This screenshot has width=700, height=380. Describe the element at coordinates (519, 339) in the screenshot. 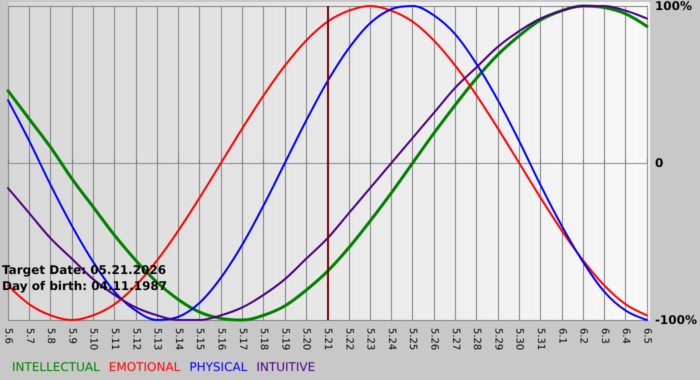

I see `x-tick-label: 5.30` at that location.